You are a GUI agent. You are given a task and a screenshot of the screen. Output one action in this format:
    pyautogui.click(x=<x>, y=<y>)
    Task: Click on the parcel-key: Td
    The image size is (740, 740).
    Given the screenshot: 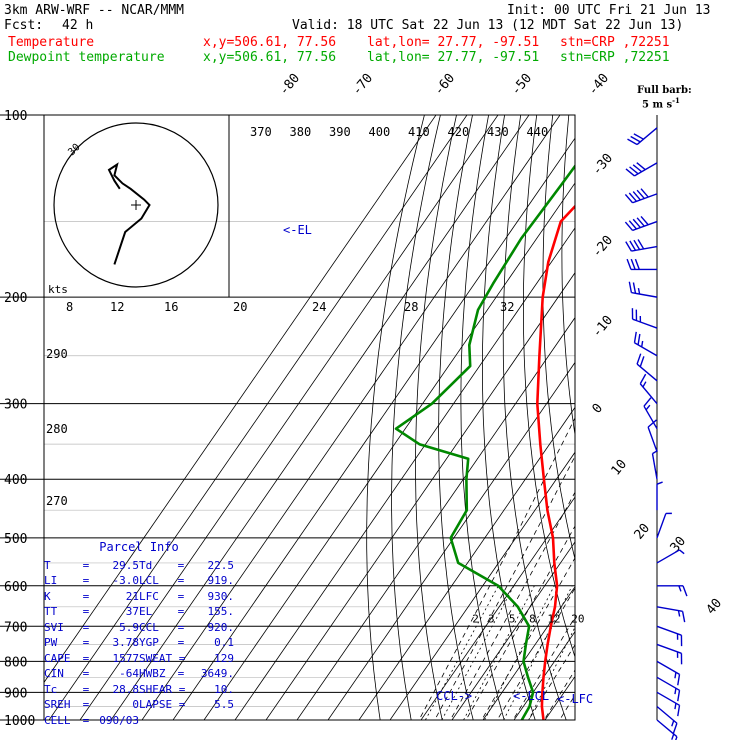 What is the action you would take?
    pyautogui.click(x=146, y=565)
    